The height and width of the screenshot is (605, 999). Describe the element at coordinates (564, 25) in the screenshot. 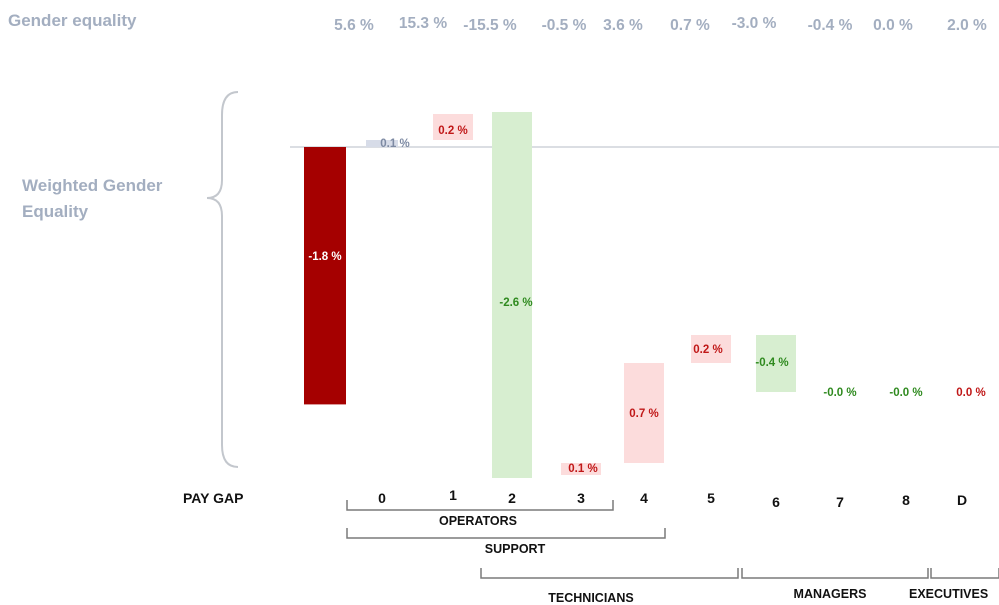

I see `gender-equality-value-3: -0.5 %` at that location.